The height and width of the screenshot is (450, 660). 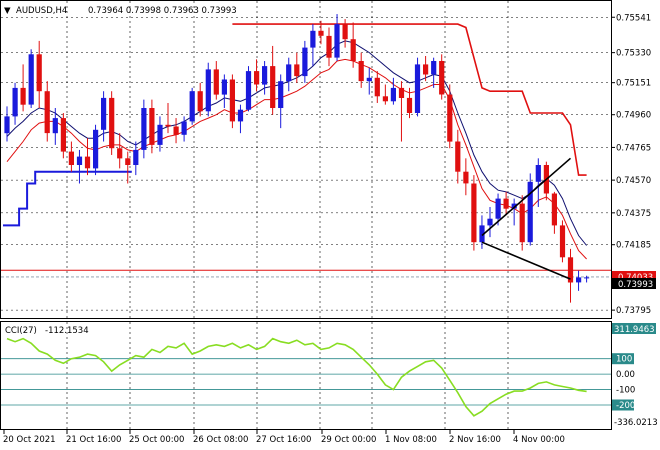 What do you see at coordinates (539, 440) in the screenshot?
I see `time-tick-label: 4 Nov 00:00` at bounding box center [539, 440].